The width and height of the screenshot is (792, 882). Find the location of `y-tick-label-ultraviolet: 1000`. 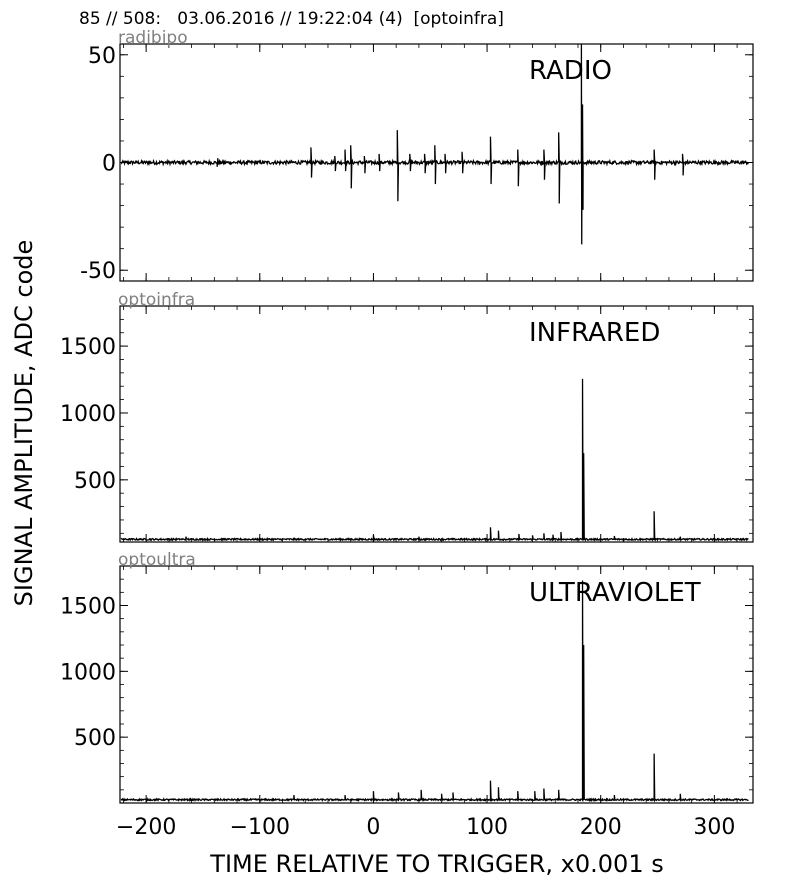

y-tick-label-ultraviolet: 1000 is located at coordinates (88, 672).